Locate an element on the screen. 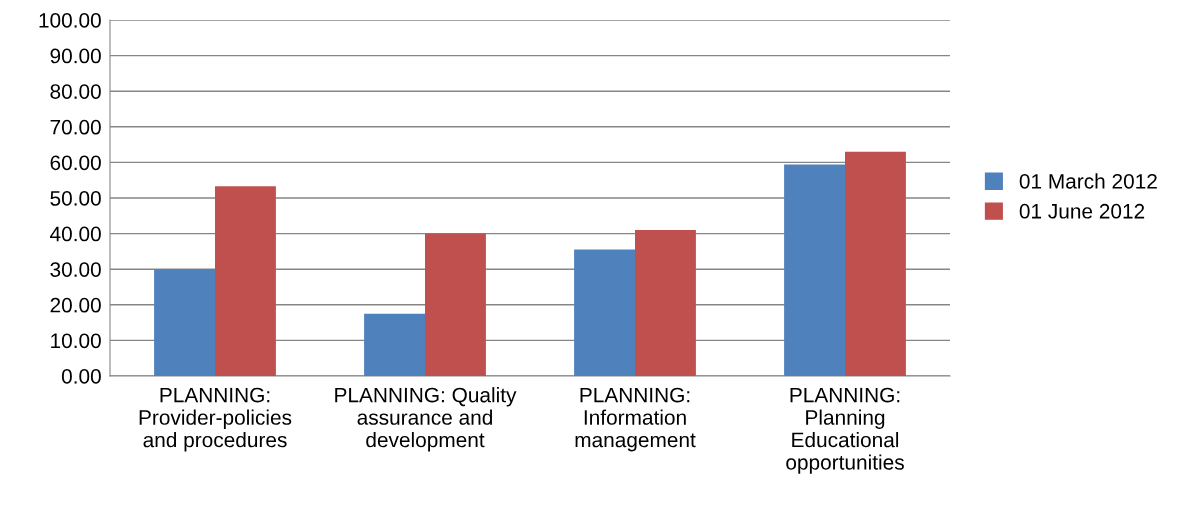 This screenshot has width=1186, height=523. y-tick-label: 100.00 is located at coordinates (70, 20).